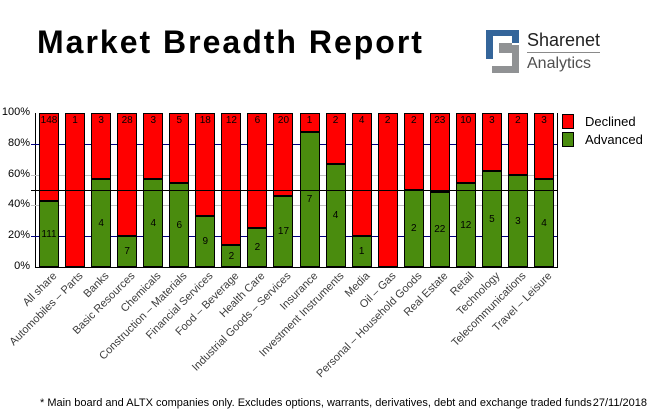 The height and width of the screenshot is (420, 655). What do you see at coordinates (610, 121) in the screenshot?
I see `legend-label-declined: Declined` at bounding box center [610, 121].